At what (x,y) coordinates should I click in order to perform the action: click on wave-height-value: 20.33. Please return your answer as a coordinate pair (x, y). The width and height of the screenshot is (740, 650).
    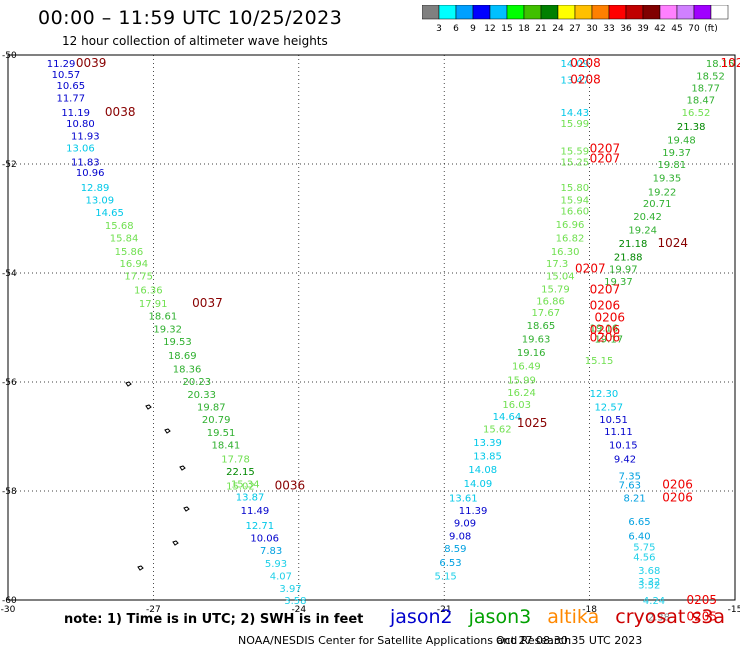
    Looking at the image, I should click on (201, 395).